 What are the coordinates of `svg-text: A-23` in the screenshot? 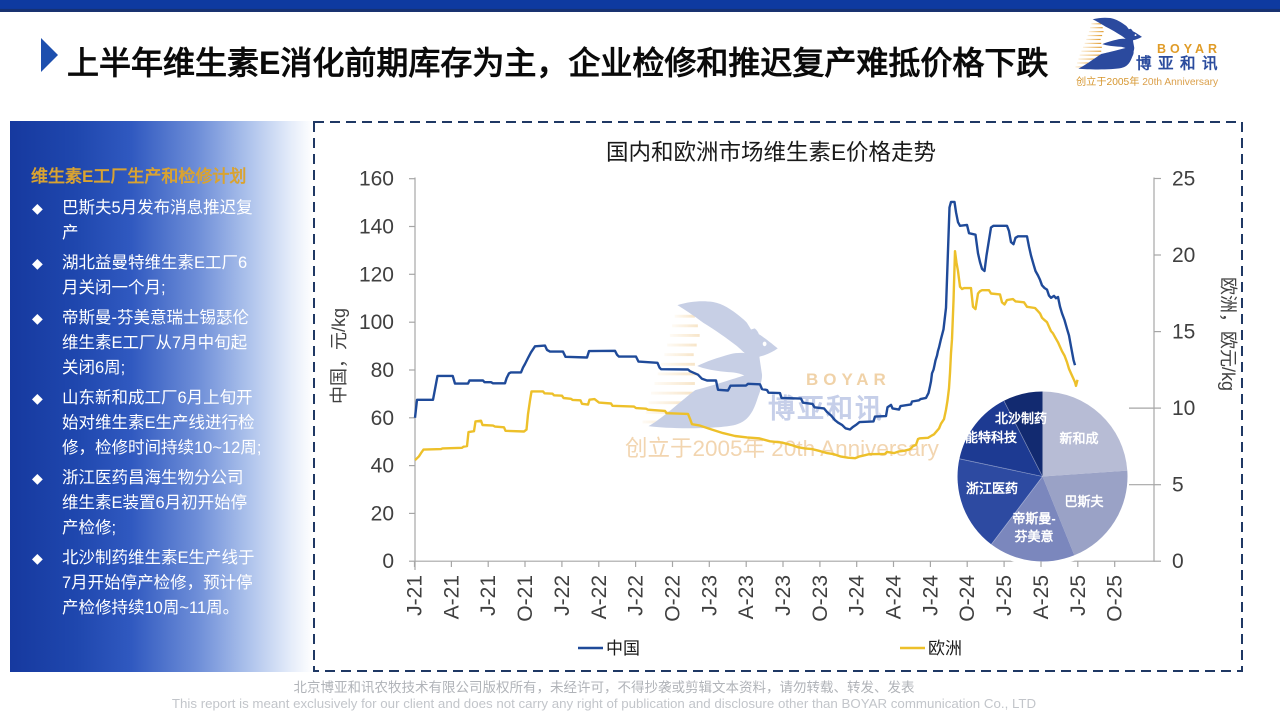 It's located at (746, 597).